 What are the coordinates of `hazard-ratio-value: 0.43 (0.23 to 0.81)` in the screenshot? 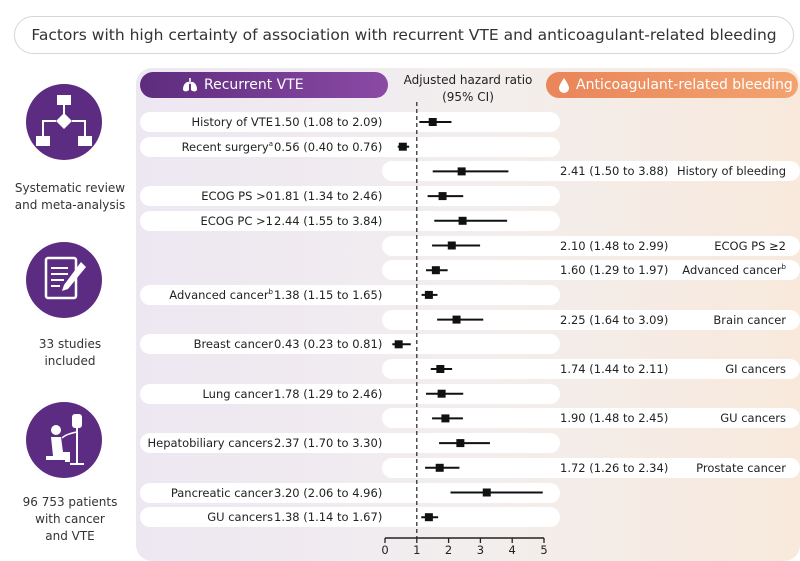 It's located at (328, 344).